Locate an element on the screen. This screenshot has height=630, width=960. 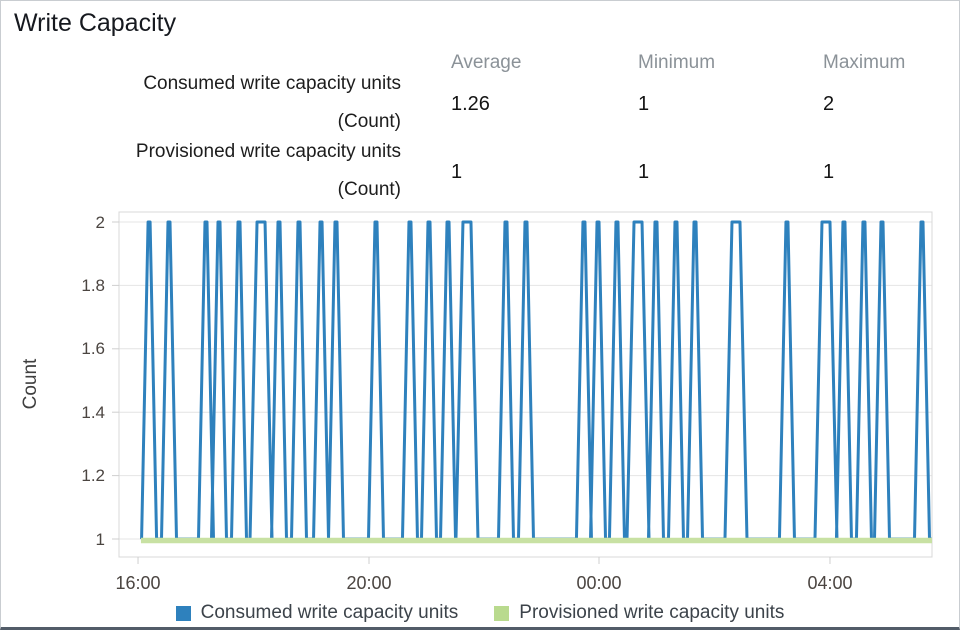
metric-label-consumed: Consumed write capacity units is located at coordinates (272, 83).